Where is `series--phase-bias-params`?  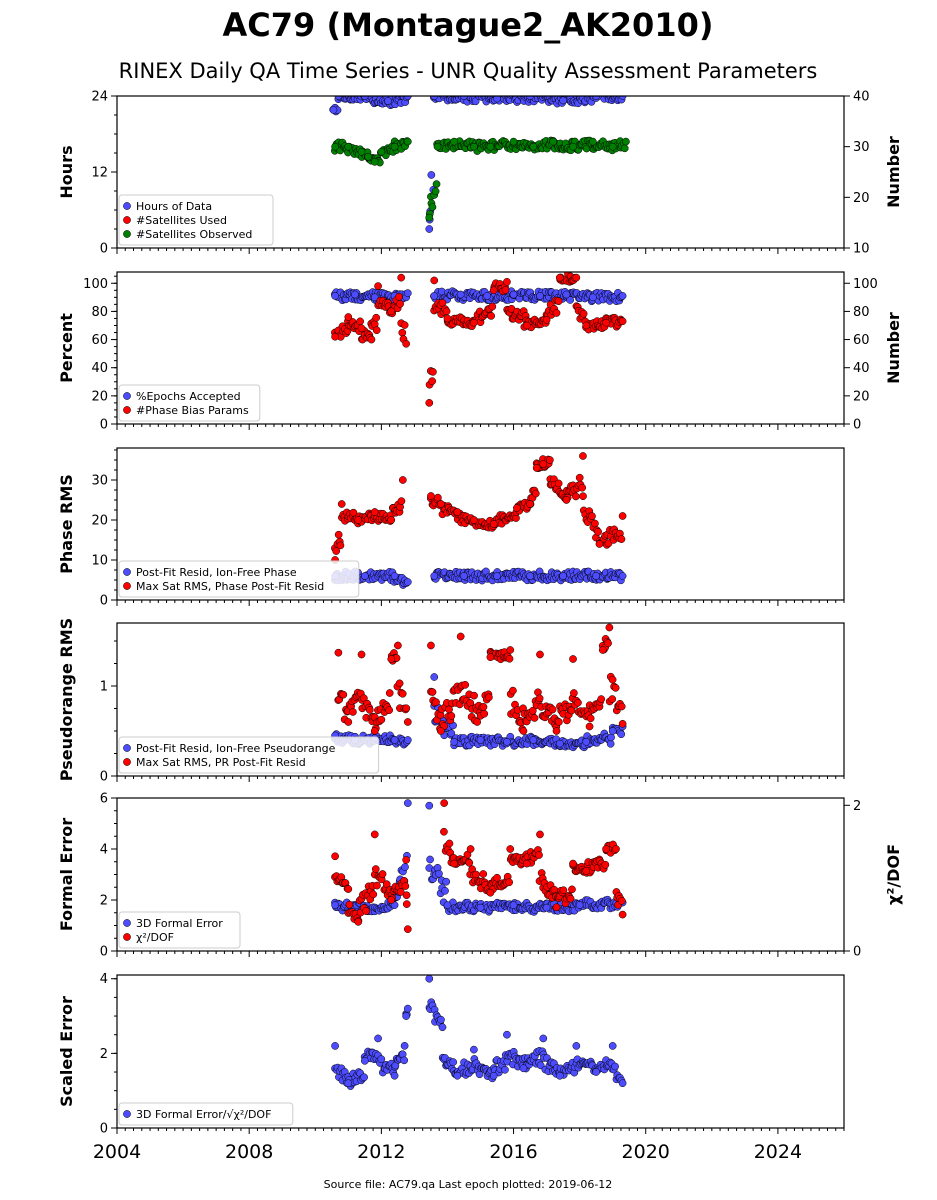
series--phase-bias-params is located at coordinates (479, 339).